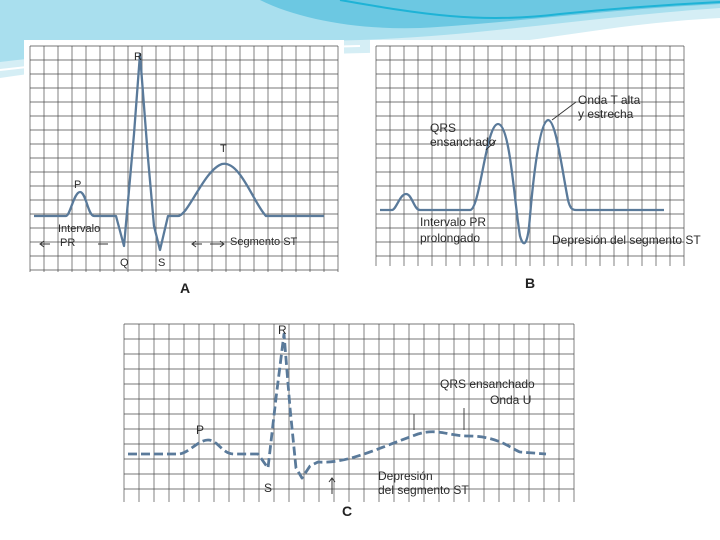 The width and height of the screenshot is (720, 540). Describe the element at coordinates (511, 400) in the screenshot. I see `label-u-wave-c: Onda U` at that location.